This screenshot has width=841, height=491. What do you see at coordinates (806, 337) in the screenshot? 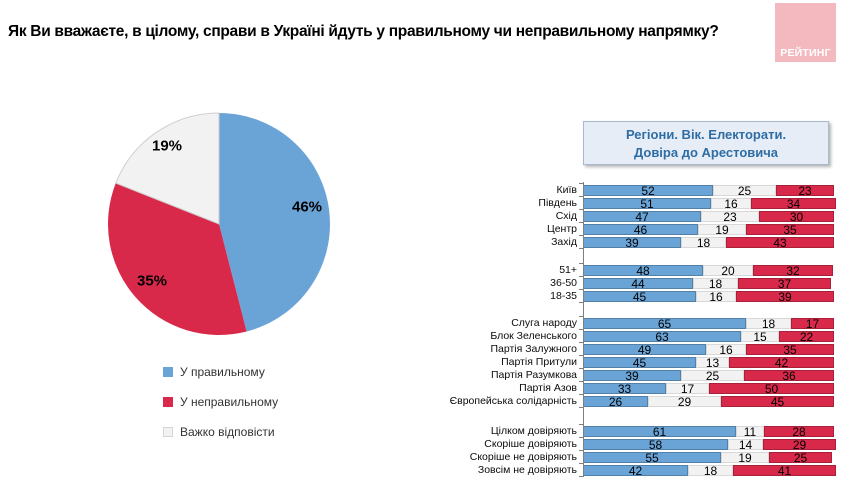
I see `bar-segment-wrong: 22` at bounding box center [806, 337].